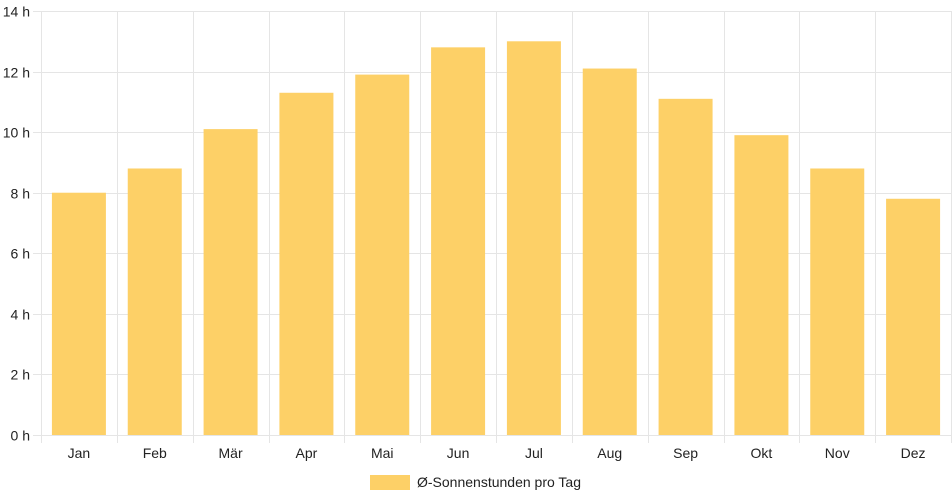 Image resolution: width=952 pixels, height=500 pixels. Describe the element at coordinates (609, 252) in the screenshot. I see `bar-aug` at that location.